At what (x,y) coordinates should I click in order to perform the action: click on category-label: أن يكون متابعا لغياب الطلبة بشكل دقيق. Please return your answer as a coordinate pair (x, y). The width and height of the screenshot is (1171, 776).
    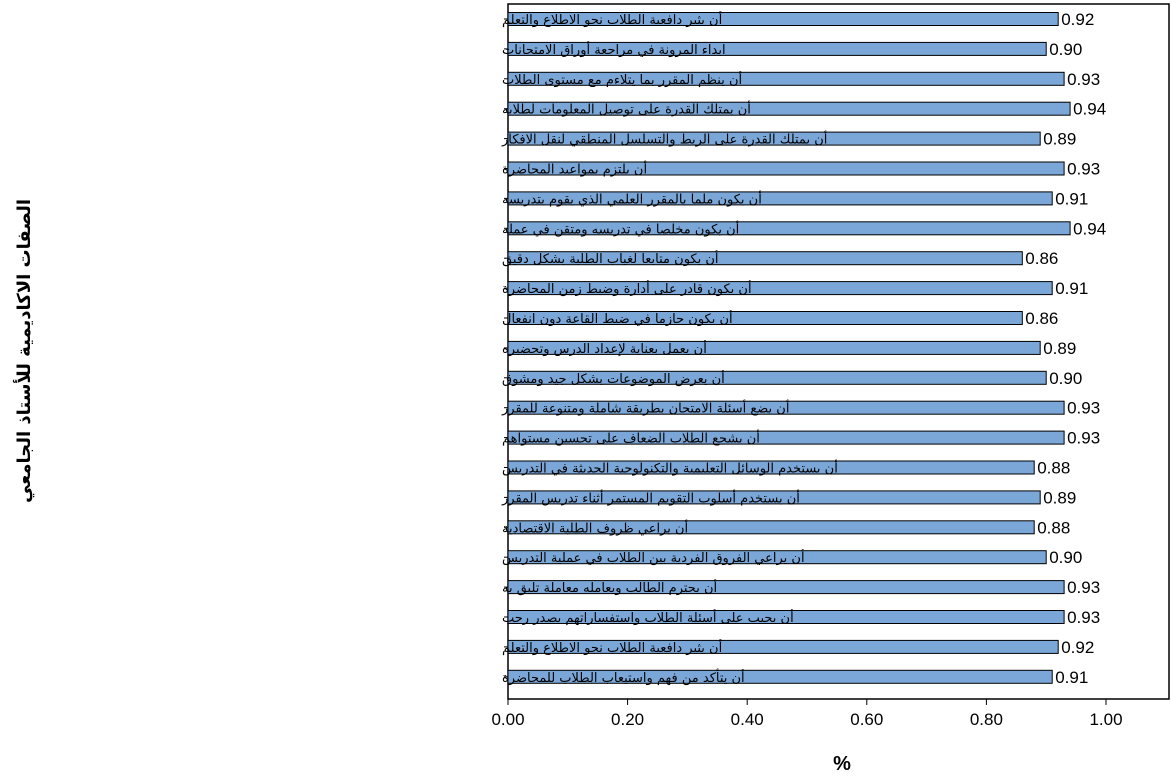
    Looking at the image, I should click on (610, 258).